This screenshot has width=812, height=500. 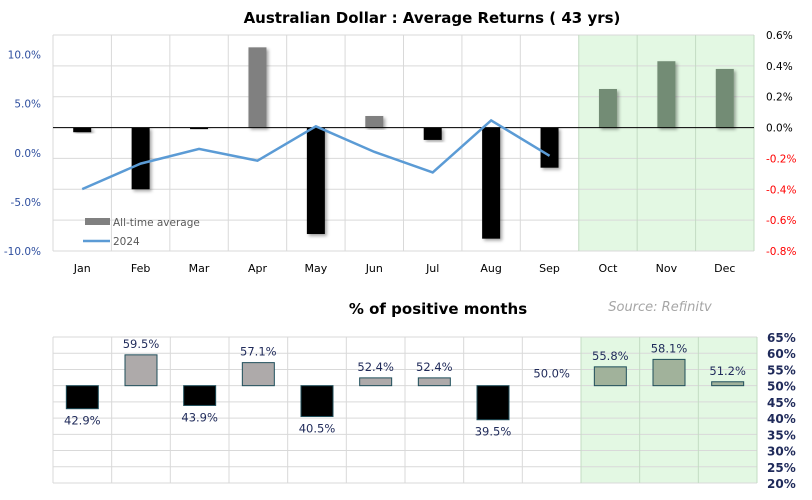 What do you see at coordinates (781, 387) in the screenshot?
I see `y-tick-label: 50%` at bounding box center [781, 387].